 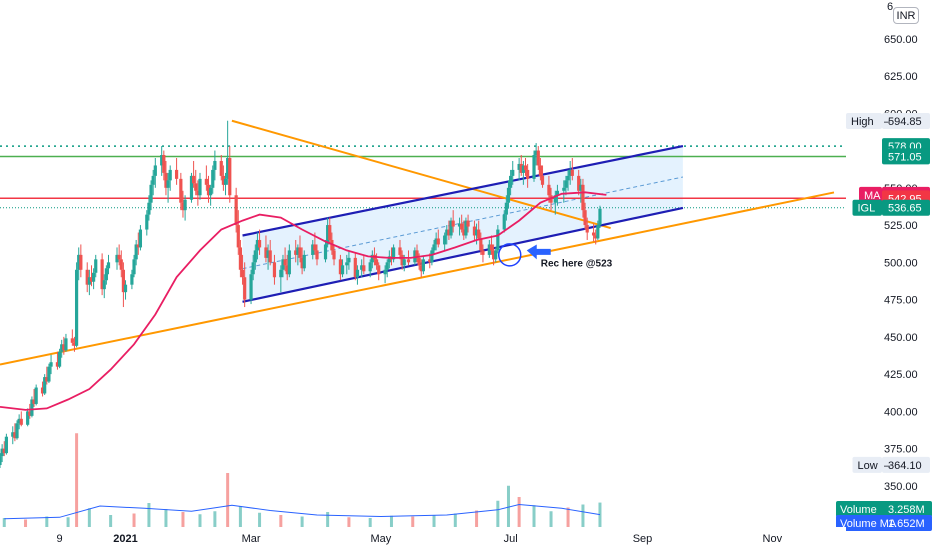 I want to click on annotation-circle, so click(x=509, y=255).